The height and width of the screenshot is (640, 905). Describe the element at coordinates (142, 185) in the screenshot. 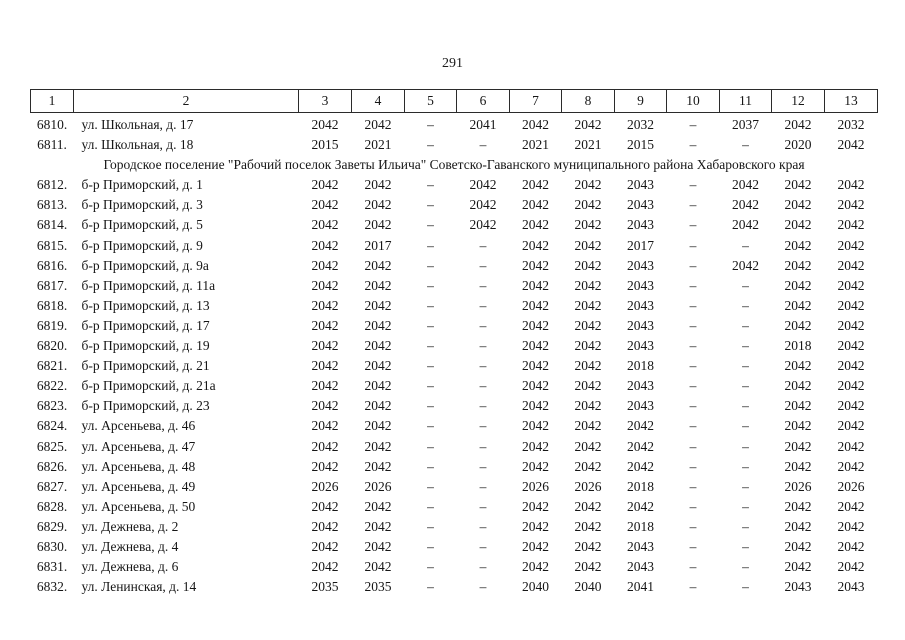

I see `address-cell: б-р Приморский, д. 1` at that location.